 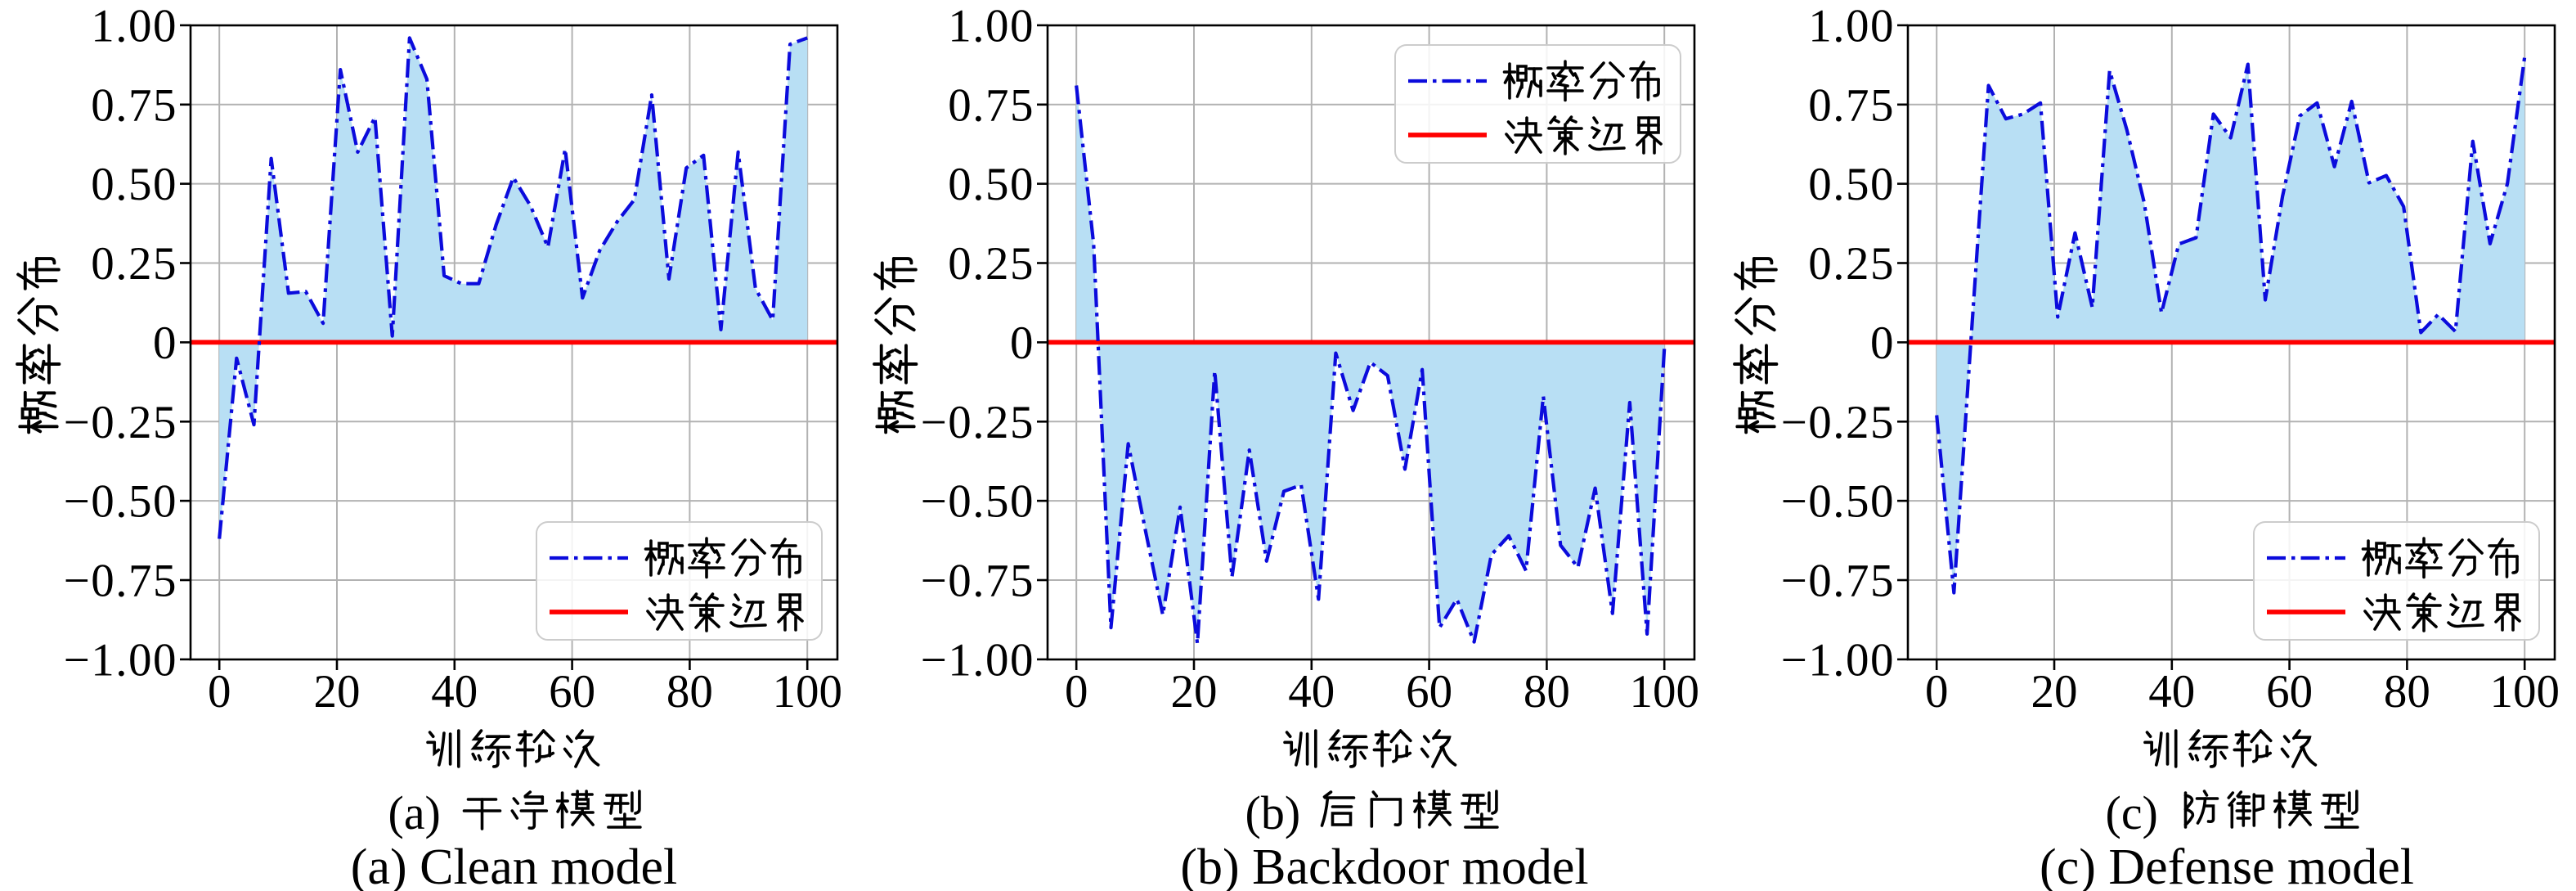 What do you see at coordinates (2227, 865) in the screenshot?
I see `svg-text: (c) Defense model` at bounding box center [2227, 865].